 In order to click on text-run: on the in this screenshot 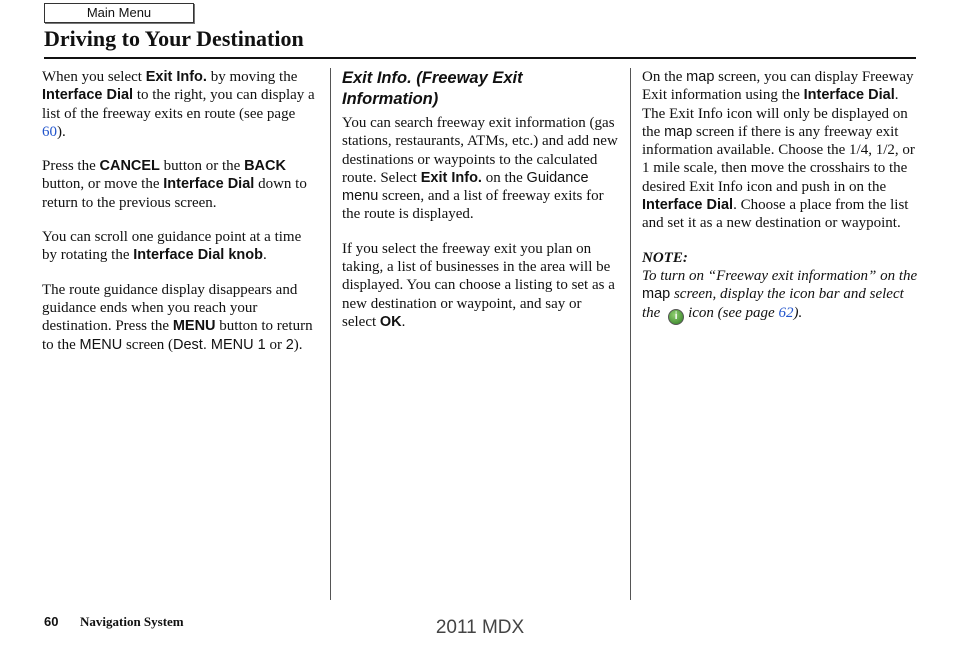, I will do `click(504, 177)`.